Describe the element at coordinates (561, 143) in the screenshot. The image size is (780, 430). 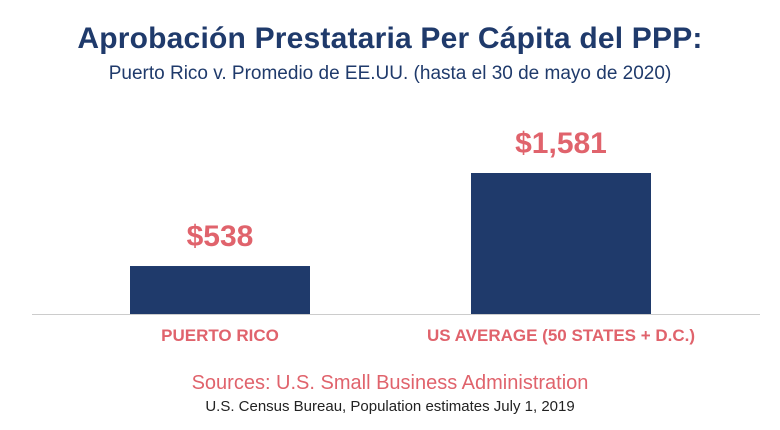
I see `data-label-1: $1,581` at that location.